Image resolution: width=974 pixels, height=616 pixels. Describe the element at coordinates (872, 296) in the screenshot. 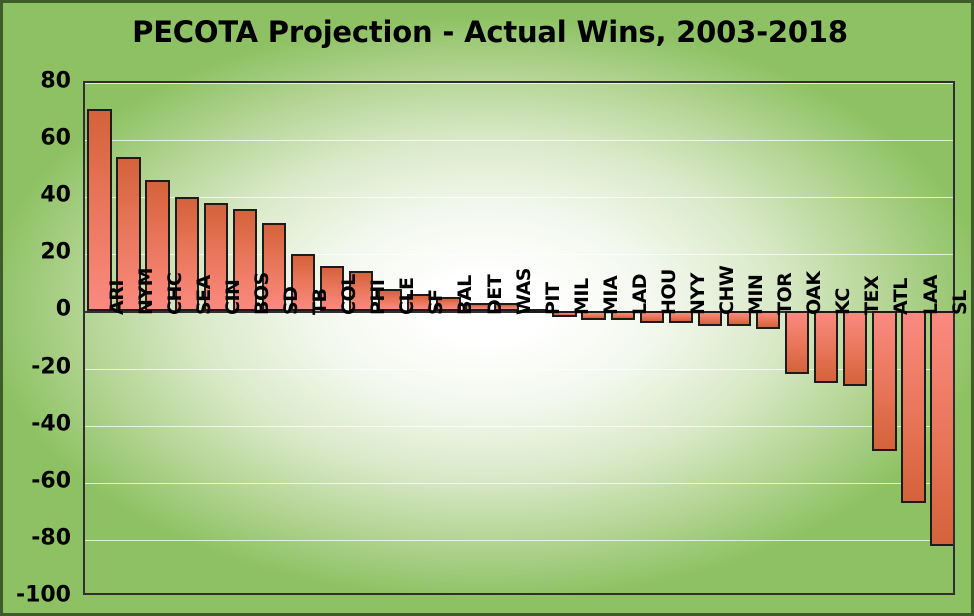

I see `bar-category-label: TEX` at that location.